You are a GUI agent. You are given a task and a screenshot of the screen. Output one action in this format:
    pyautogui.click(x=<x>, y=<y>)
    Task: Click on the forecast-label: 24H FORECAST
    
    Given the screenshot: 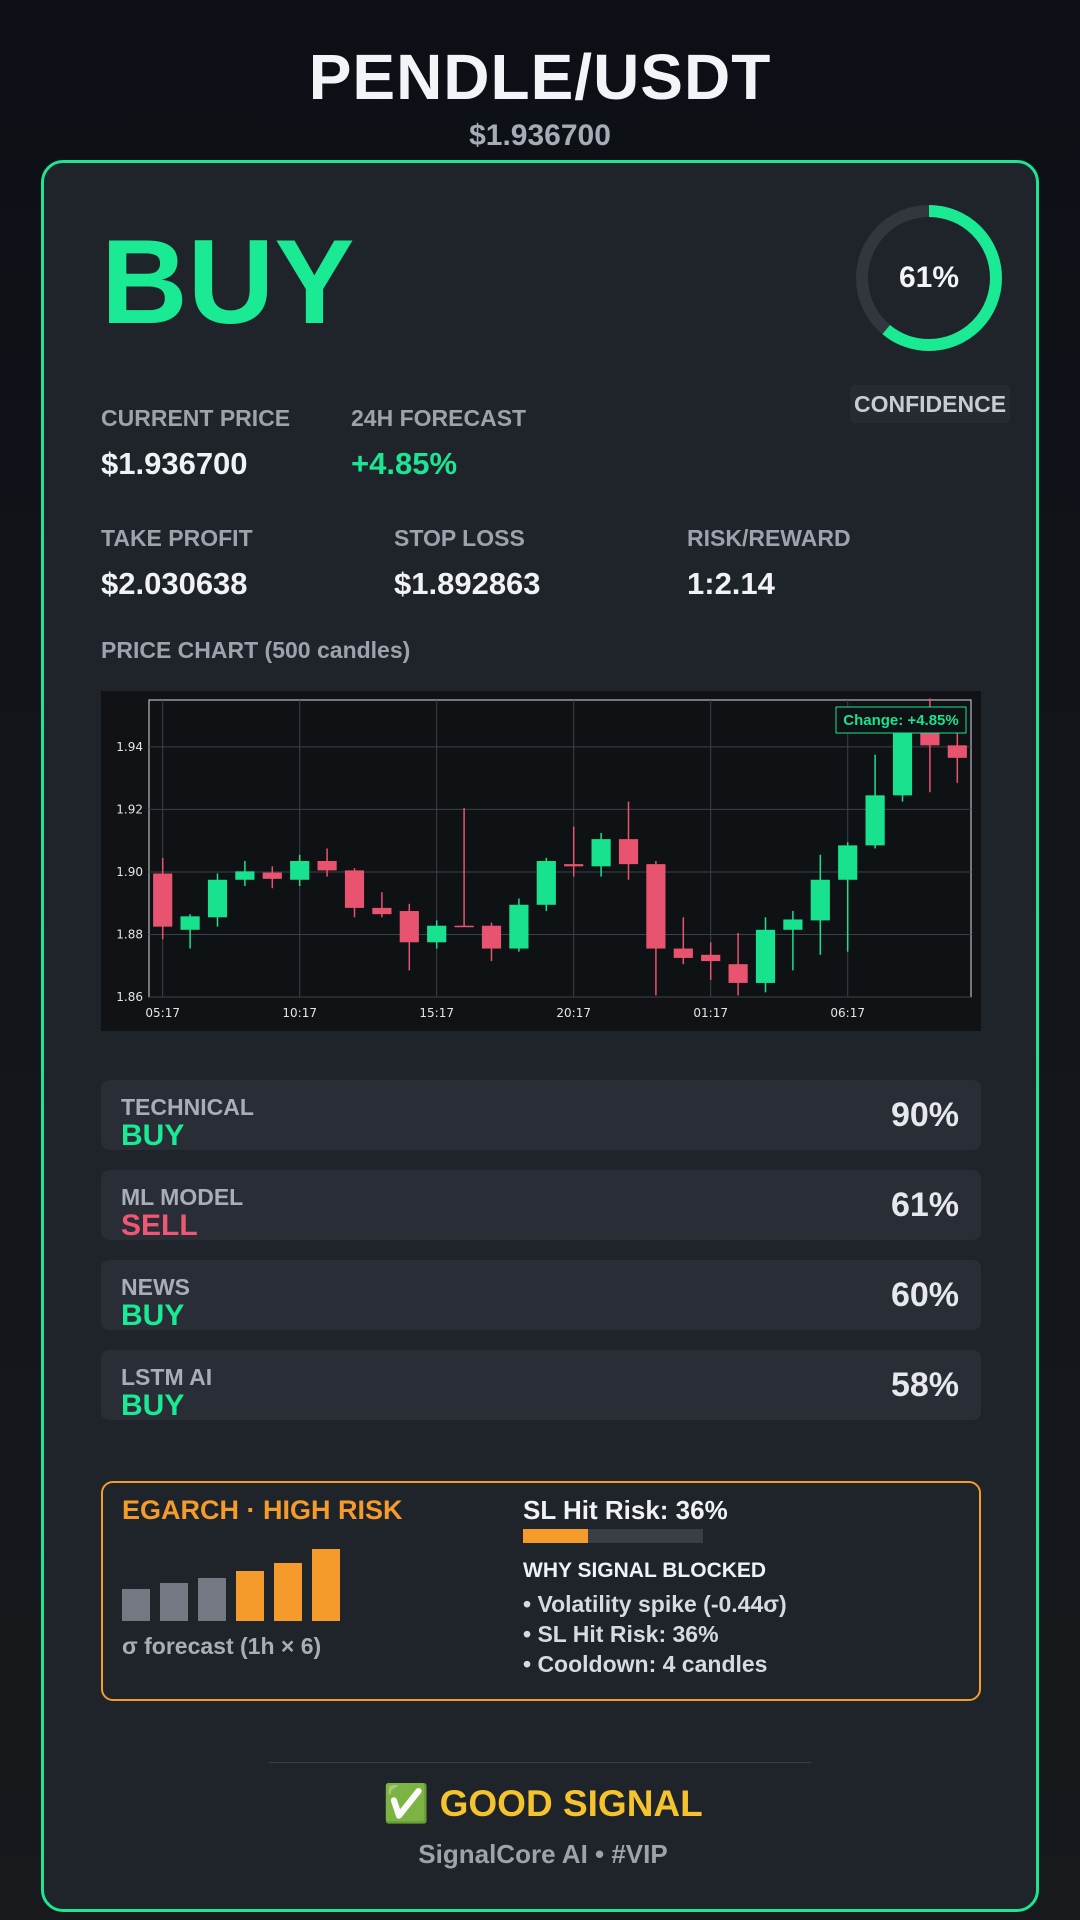 What is the action you would take?
    pyautogui.click(x=439, y=418)
    